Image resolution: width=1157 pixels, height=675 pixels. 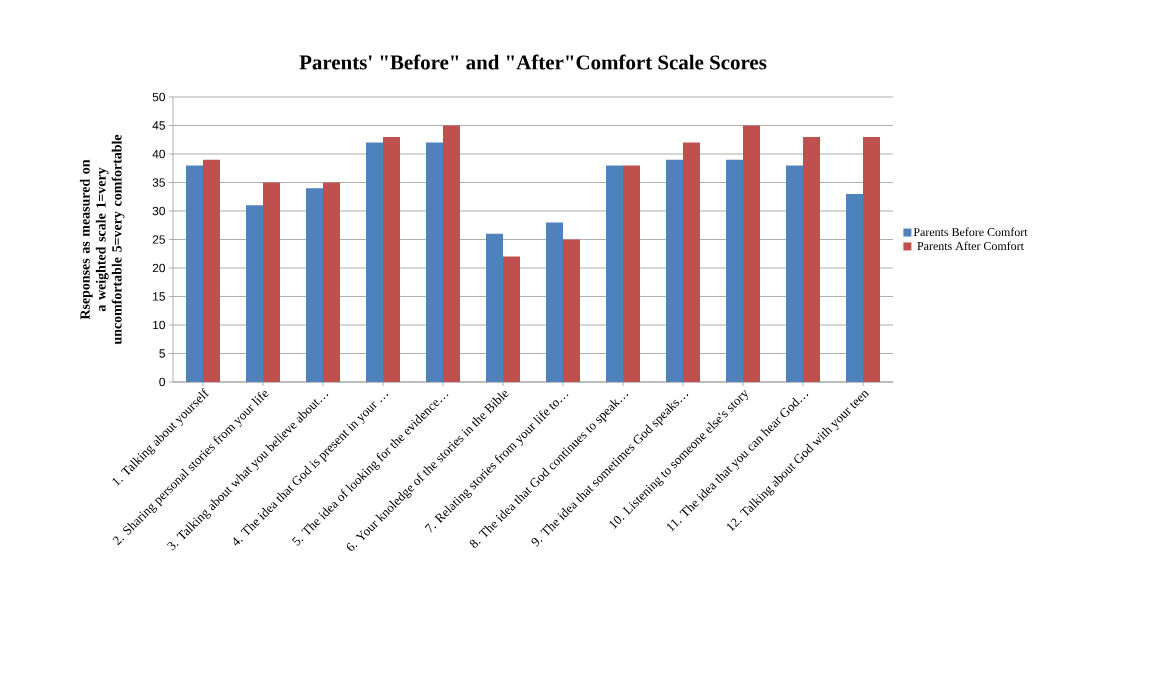 I want to click on y-tick-label: 25, so click(x=158, y=239).